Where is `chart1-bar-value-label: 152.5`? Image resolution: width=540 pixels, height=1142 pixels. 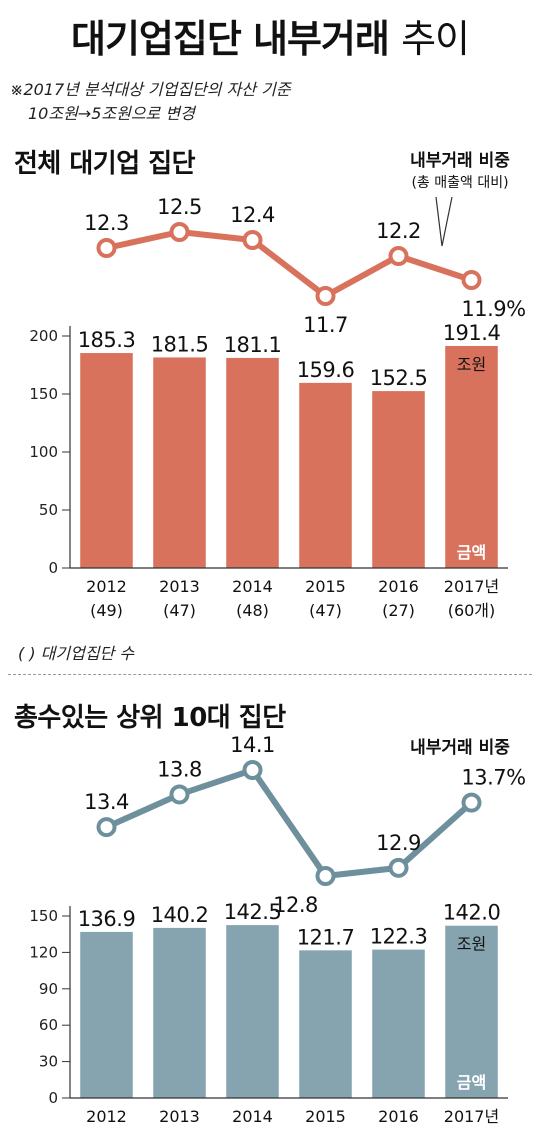 chart1-bar-value-label: 152.5 is located at coordinates (399, 378).